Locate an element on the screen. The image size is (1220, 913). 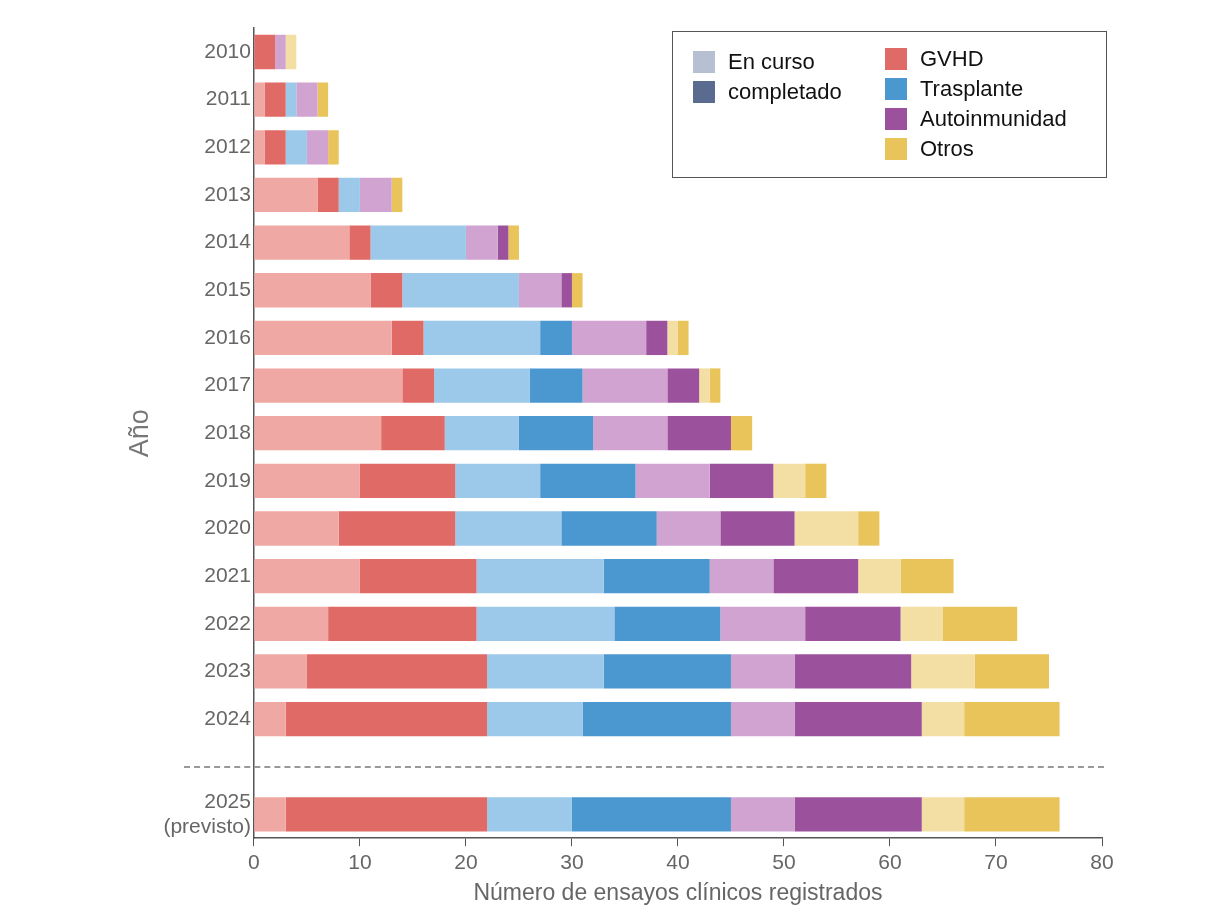
y-tick-label: 2020 is located at coordinates (227, 527).